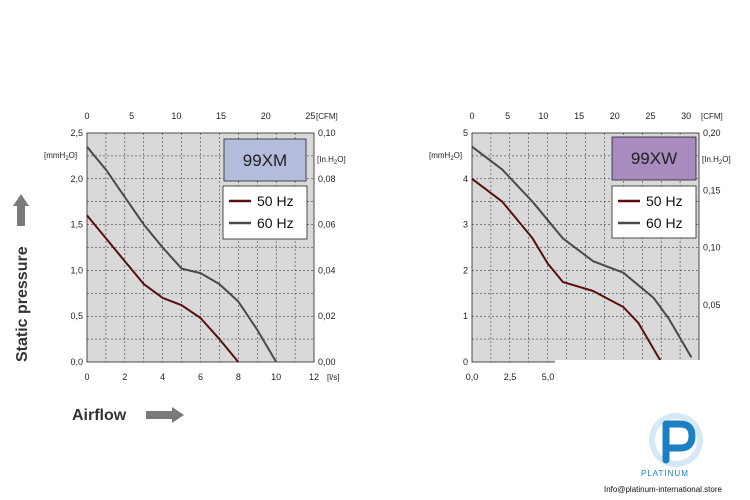  What do you see at coordinates (76, 225) in the screenshot?
I see `y-left-tick-label: 1,5` at bounding box center [76, 225].